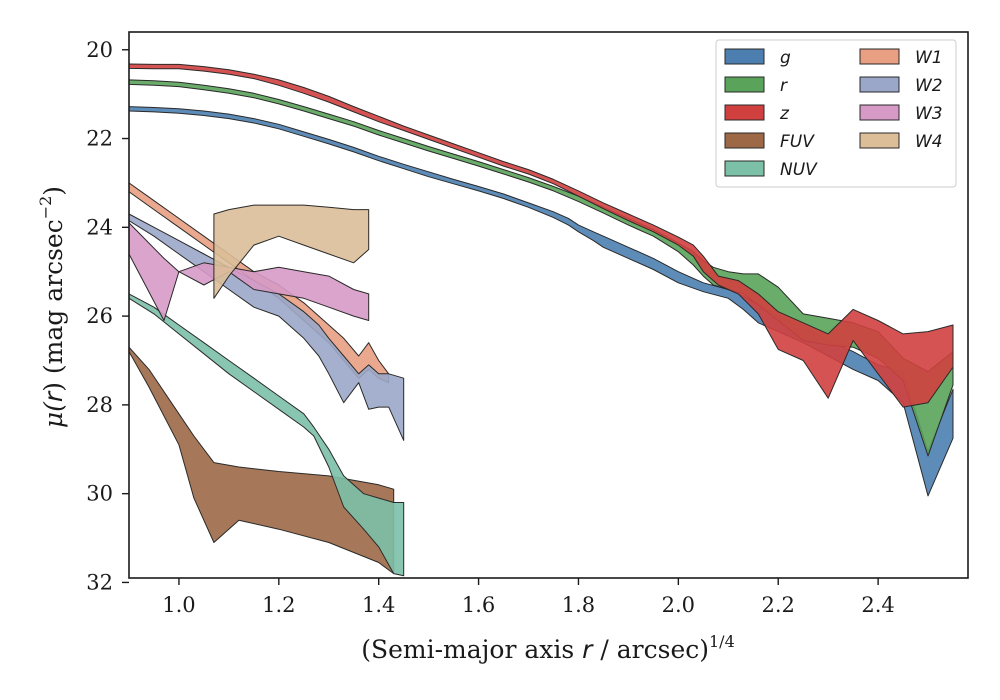 Image resolution: width=1000 pixels, height=700 pixels. Describe the element at coordinates (744, 112) in the screenshot. I see `legend-swatch-z` at that location.